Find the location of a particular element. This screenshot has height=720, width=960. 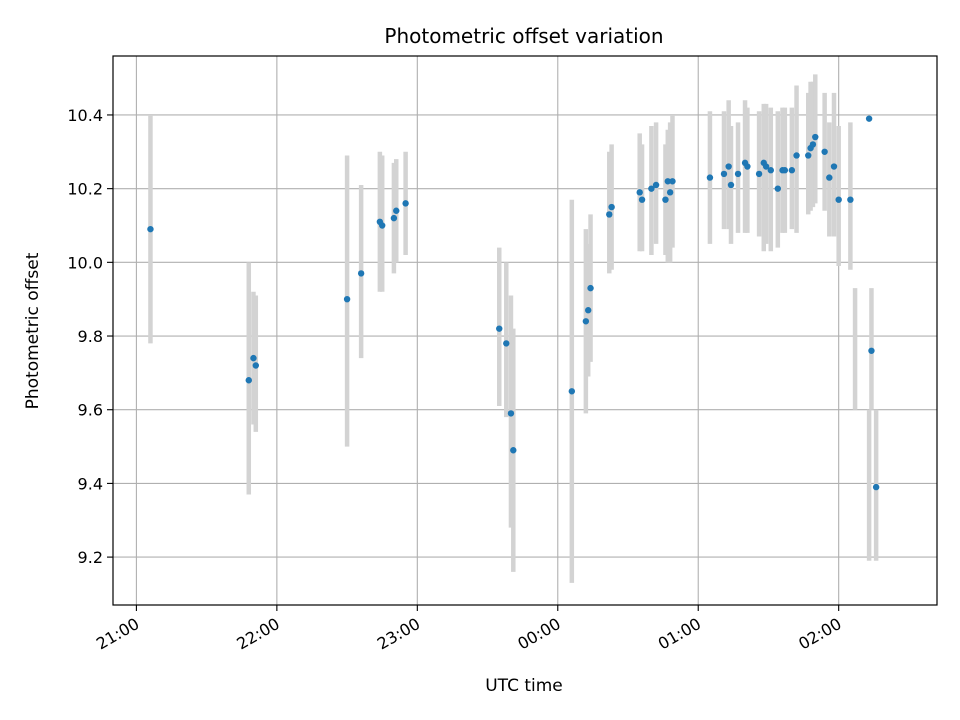

y-tick-label: 9.8 is located at coordinates (90, 336).